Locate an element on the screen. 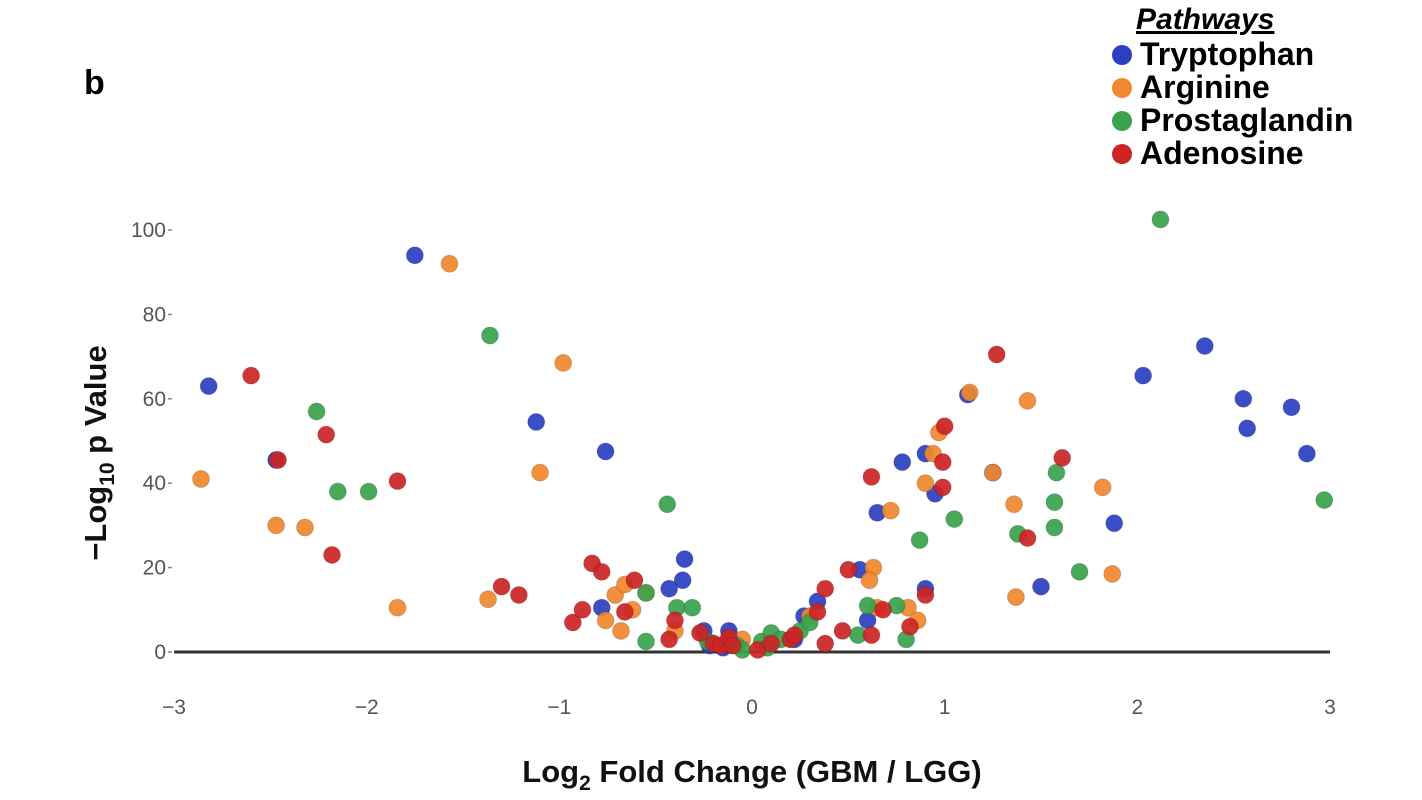 This screenshot has height=800, width=1422. x-axis-title: Log2 Fold Change (GBM / LGG) is located at coordinates (751, 774).